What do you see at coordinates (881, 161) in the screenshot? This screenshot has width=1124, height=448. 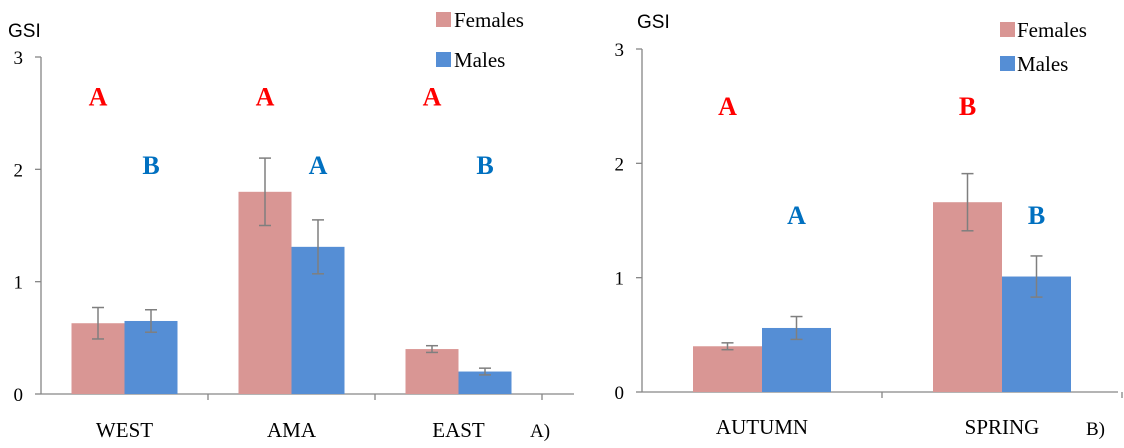 I see `significance-letters: A A B B` at bounding box center [881, 161].